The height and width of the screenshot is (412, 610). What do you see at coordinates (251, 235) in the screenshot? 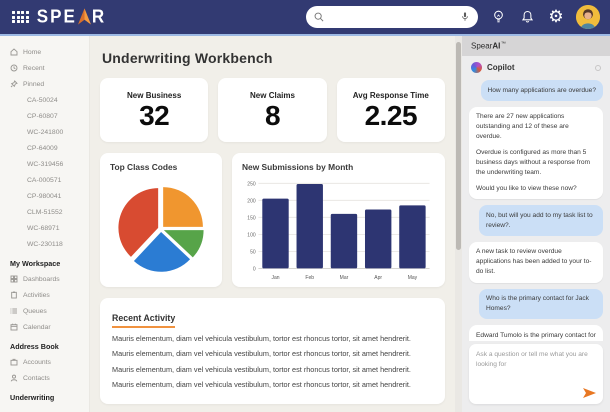
I see `svg-text: 100` at bounding box center [251, 235].